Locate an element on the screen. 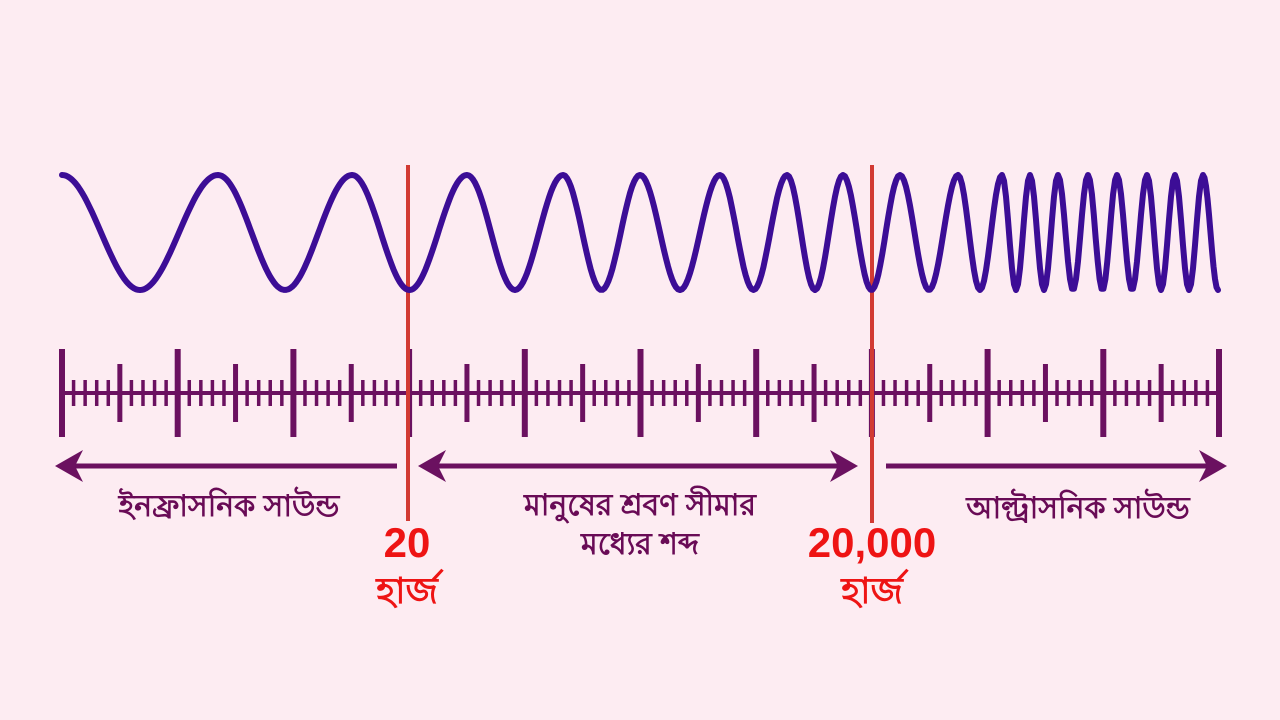 This screenshot has width=1280, height=720. range-arrows is located at coordinates (641, 466).